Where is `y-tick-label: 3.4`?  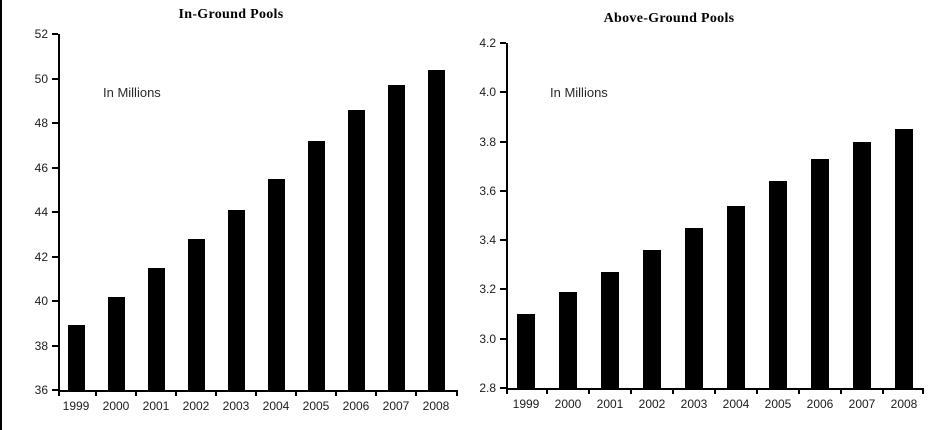
y-tick-label: 3.4 is located at coordinates (487, 240).